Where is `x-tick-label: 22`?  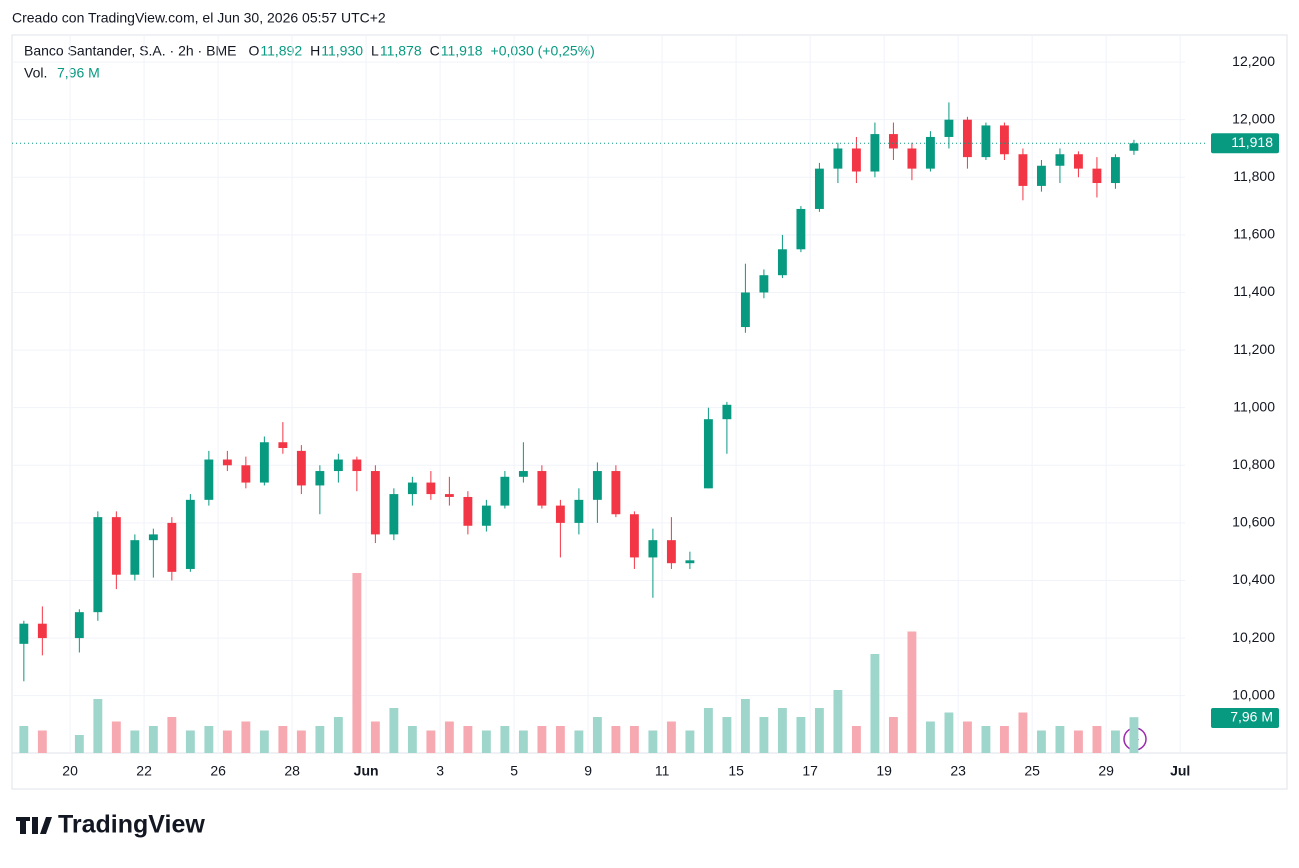 x-tick-label: 22 is located at coordinates (144, 771).